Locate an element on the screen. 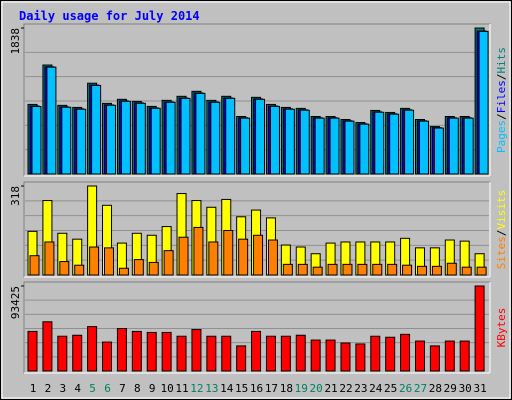 This screenshot has height=400, width=512. x-tick-label: 7 is located at coordinates (122, 388).